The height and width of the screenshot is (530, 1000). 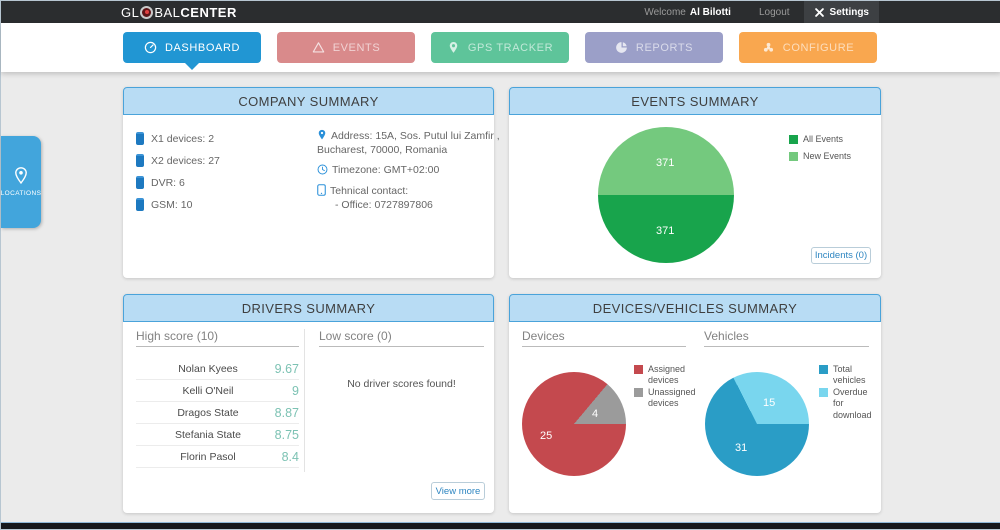 I want to click on pie-value-new-events: 371, so click(x=665, y=163).